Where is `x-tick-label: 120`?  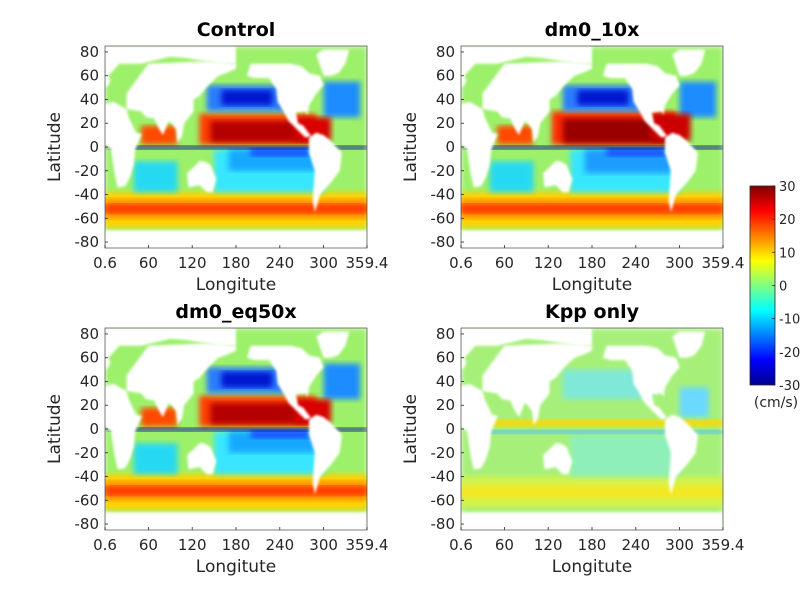
x-tick-label: 120 is located at coordinates (192, 263).